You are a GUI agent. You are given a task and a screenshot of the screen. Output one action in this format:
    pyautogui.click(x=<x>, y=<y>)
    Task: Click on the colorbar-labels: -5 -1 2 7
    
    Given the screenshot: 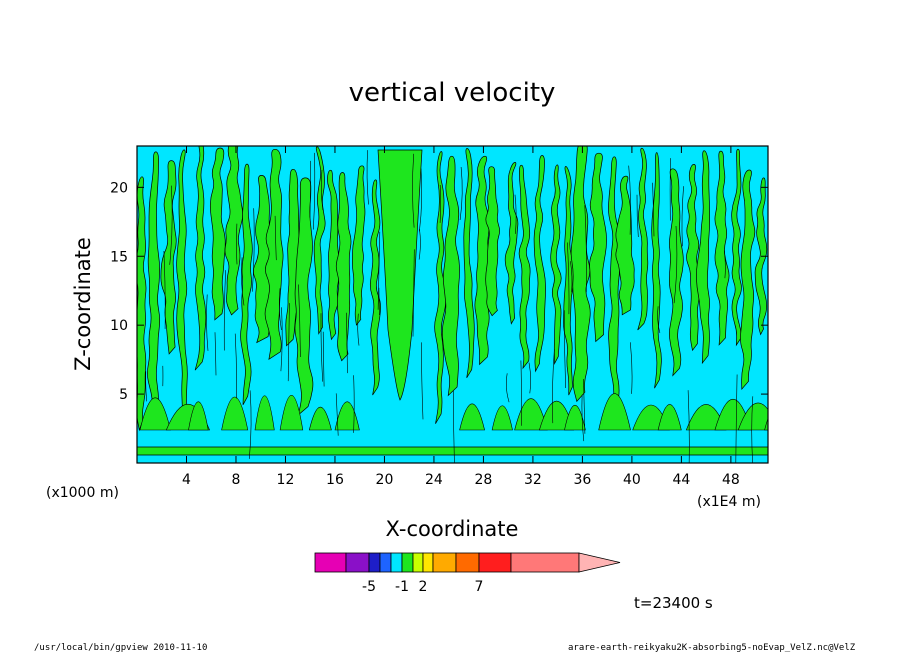 What is the action you would take?
    pyautogui.click(x=422, y=587)
    